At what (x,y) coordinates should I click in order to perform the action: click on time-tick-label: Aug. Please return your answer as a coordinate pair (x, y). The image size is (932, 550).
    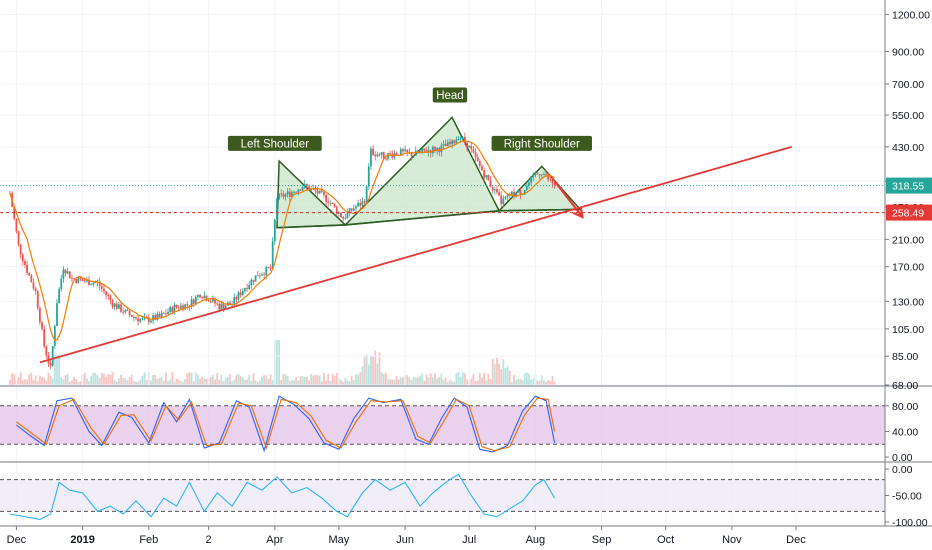
    Looking at the image, I should click on (536, 540).